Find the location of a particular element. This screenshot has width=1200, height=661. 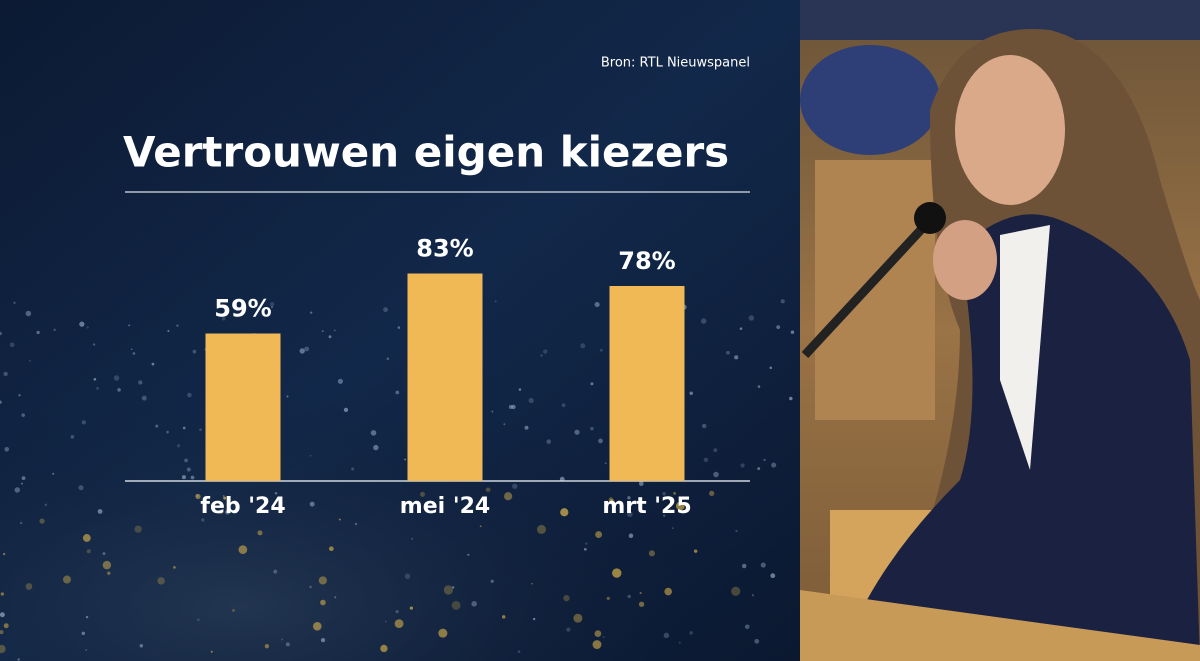

photo-seats is located at coordinates (1000, 20).